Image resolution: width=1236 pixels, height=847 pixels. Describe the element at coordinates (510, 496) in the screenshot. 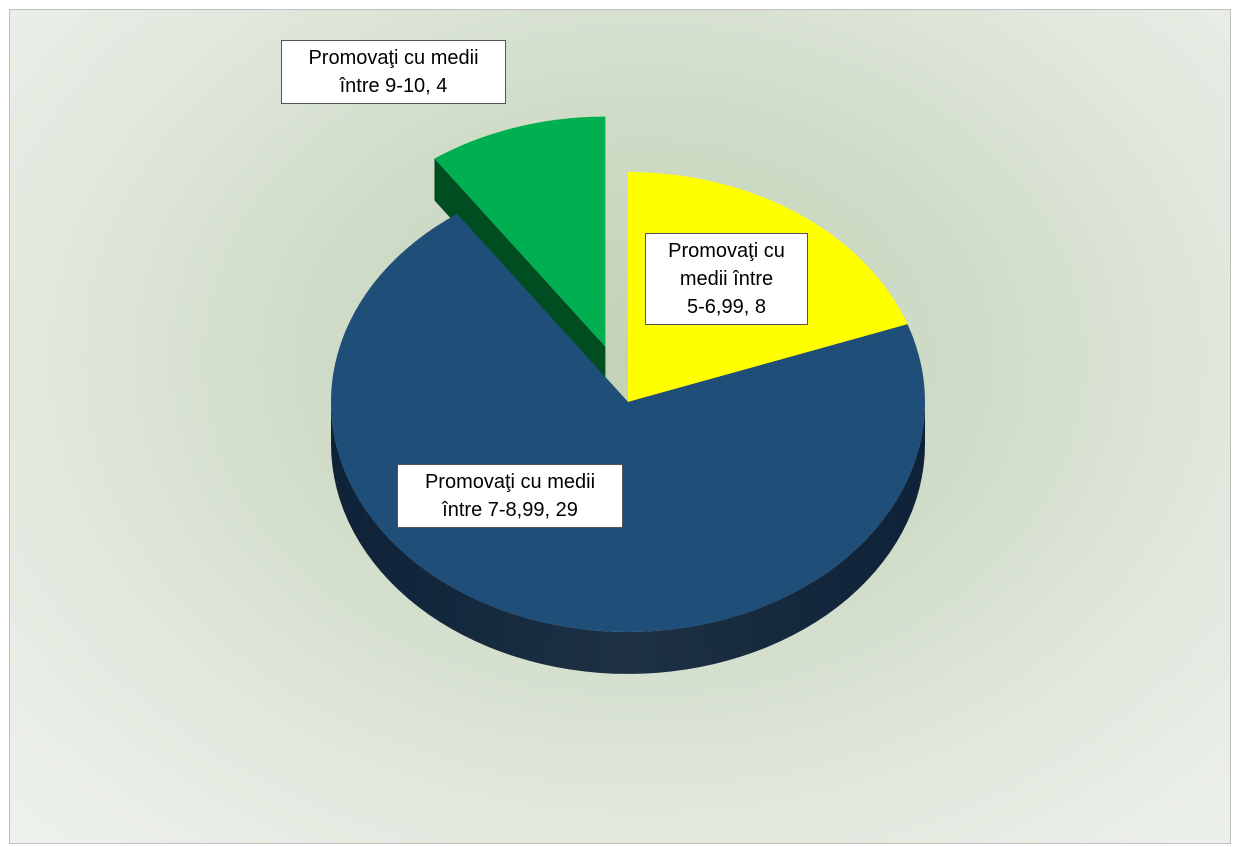

I see `data-label-7-8-99: Promovaţi cu medii între 7-8,99, 29` at that location.